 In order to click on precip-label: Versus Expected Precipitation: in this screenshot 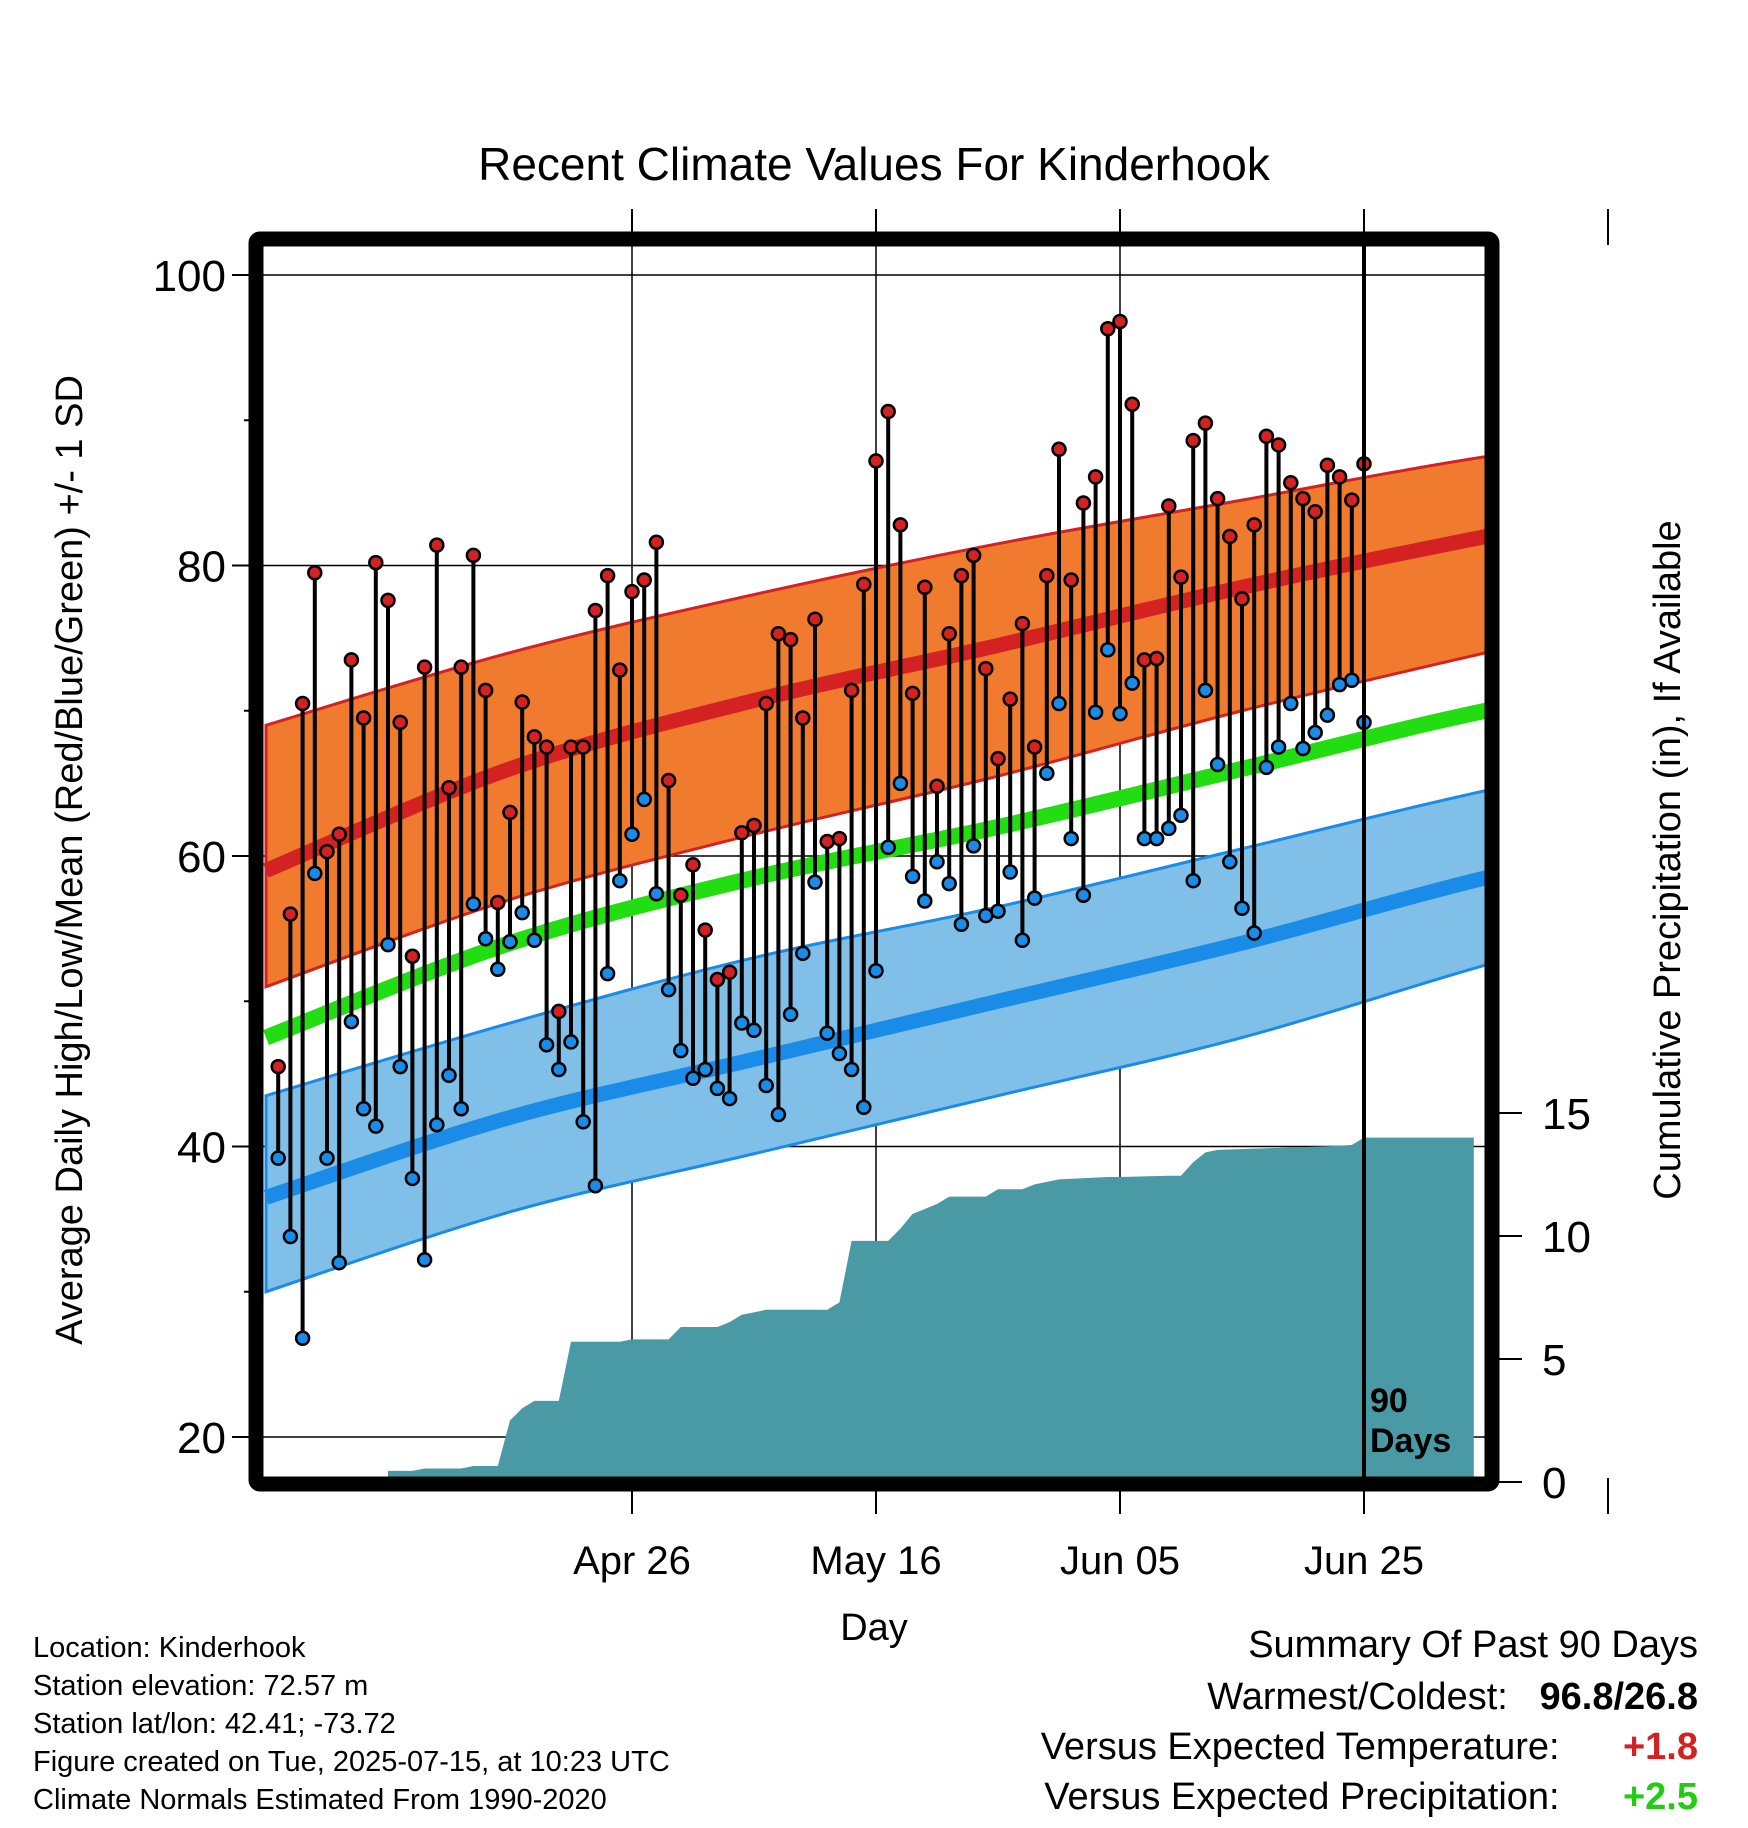, I will do `click(1302, 1797)`.